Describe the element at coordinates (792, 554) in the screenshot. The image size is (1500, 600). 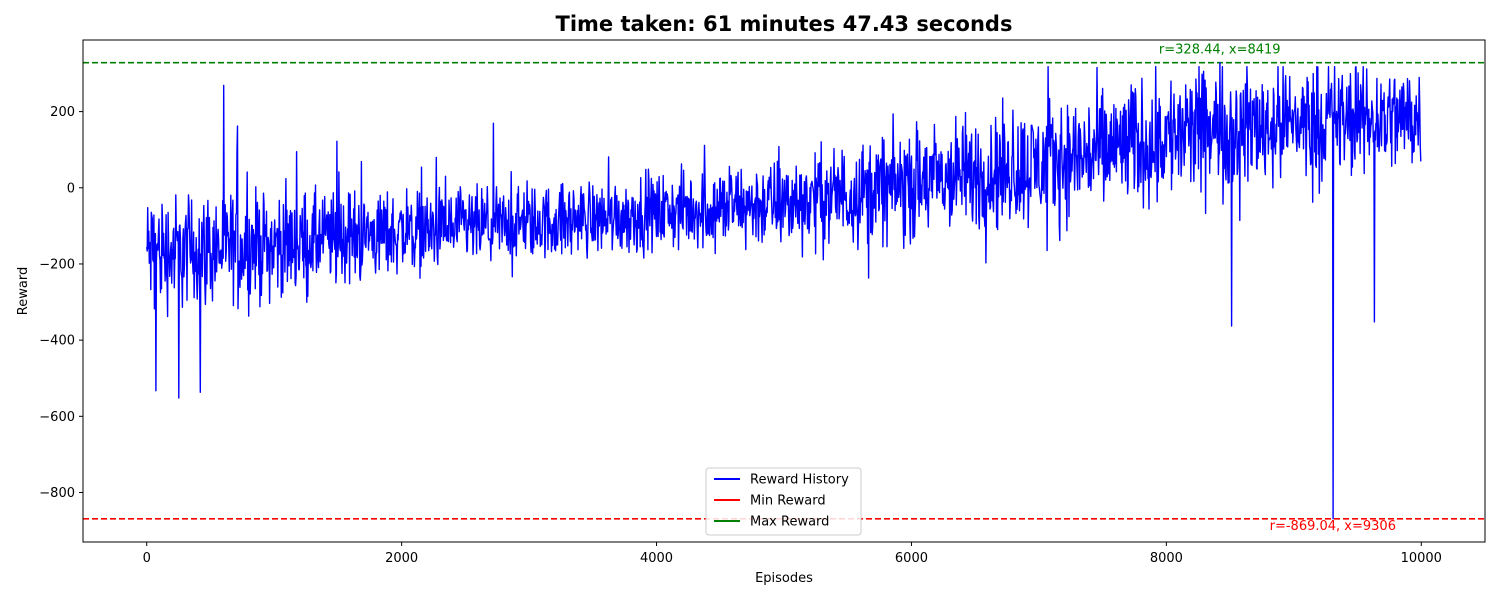
I see `x-axis: 0 2000 4000 6000 8000 10000` at that location.